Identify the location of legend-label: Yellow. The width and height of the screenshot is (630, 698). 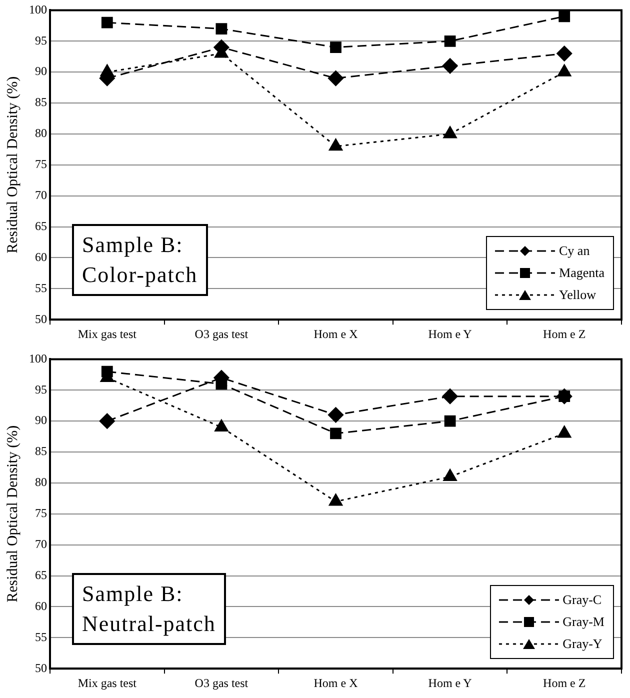
(577, 294).